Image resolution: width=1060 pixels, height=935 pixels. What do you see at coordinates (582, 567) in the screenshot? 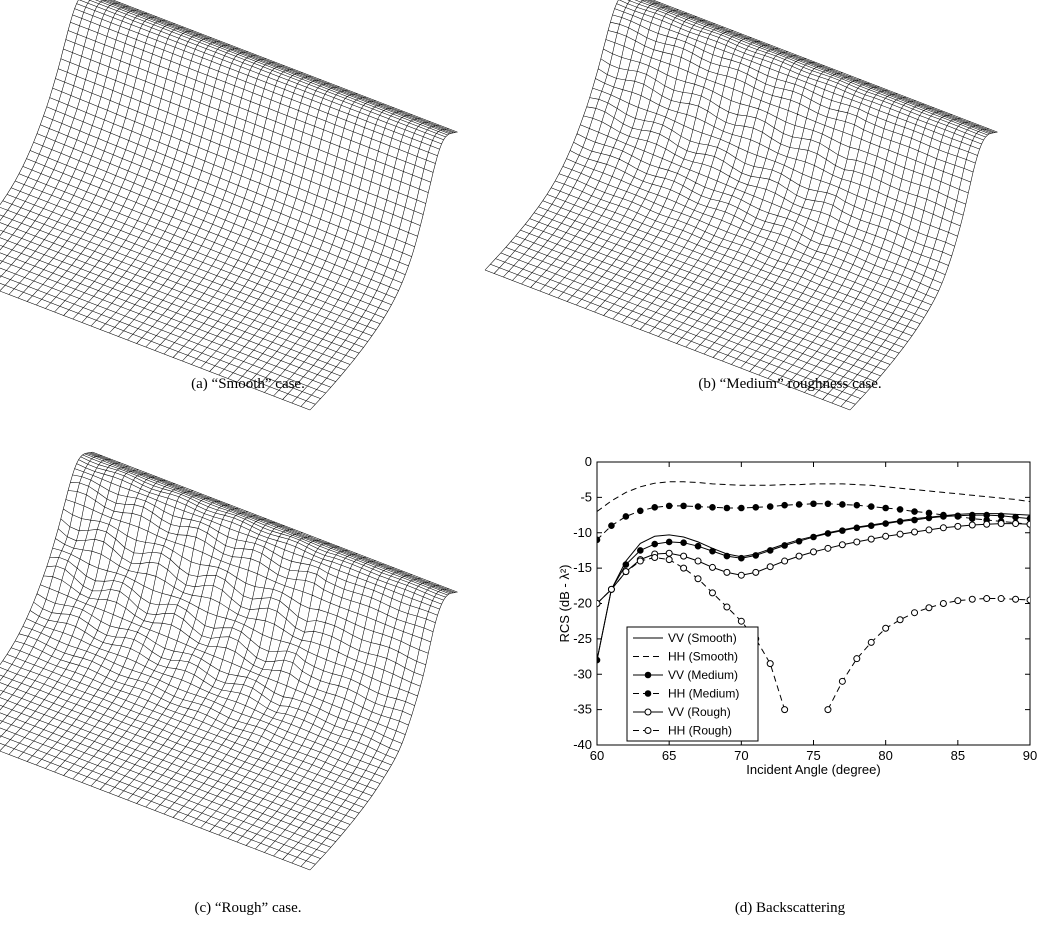
I see `y-tick-label: -15` at bounding box center [582, 567].